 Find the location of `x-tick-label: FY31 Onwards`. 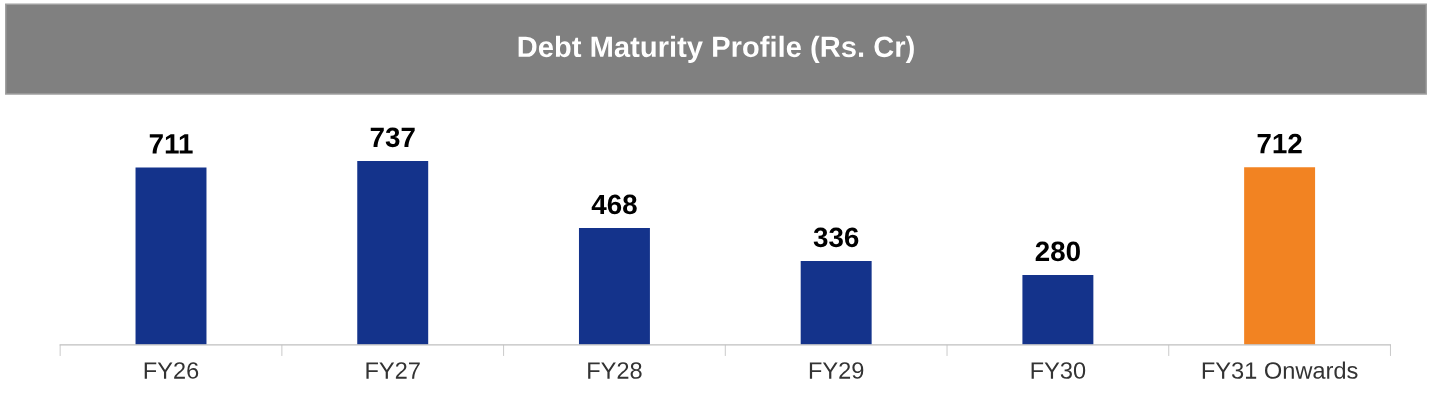

x-tick-label: FY31 Onwards is located at coordinates (1280, 370).